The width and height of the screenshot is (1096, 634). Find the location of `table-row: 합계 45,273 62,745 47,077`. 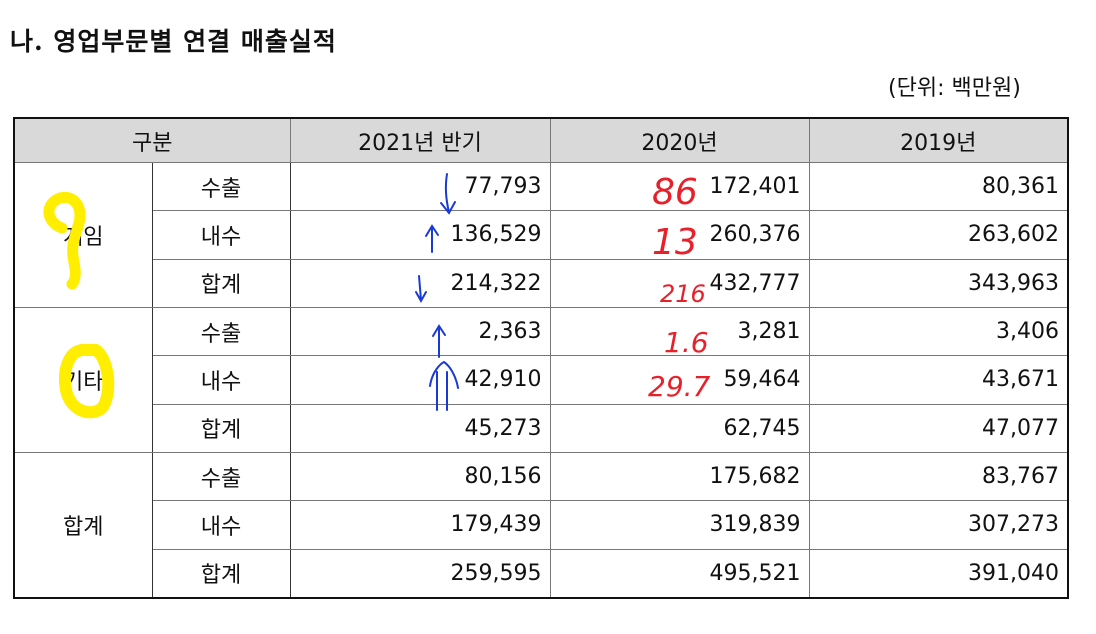

table-row: 합계 45,273 62,745 47,077 is located at coordinates (541, 428).